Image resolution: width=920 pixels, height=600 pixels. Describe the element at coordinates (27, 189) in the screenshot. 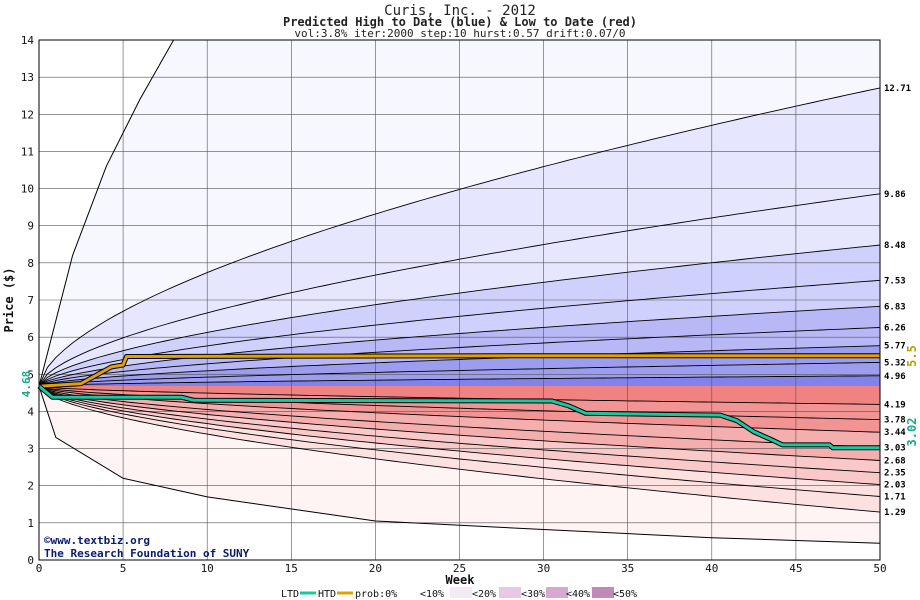

I see `y-tick-10: 10` at that location.